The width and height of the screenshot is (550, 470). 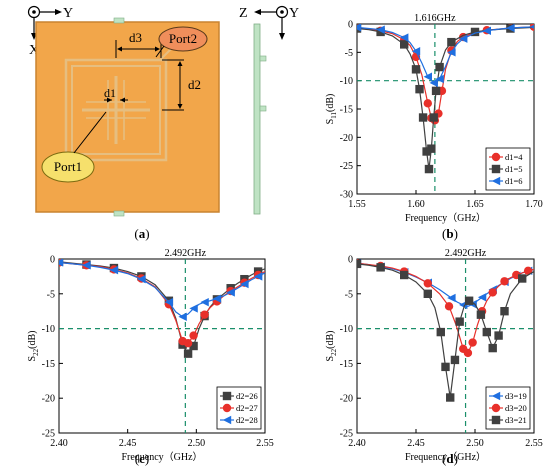 I want to click on caption-d: (d), so click(x=450, y=458).